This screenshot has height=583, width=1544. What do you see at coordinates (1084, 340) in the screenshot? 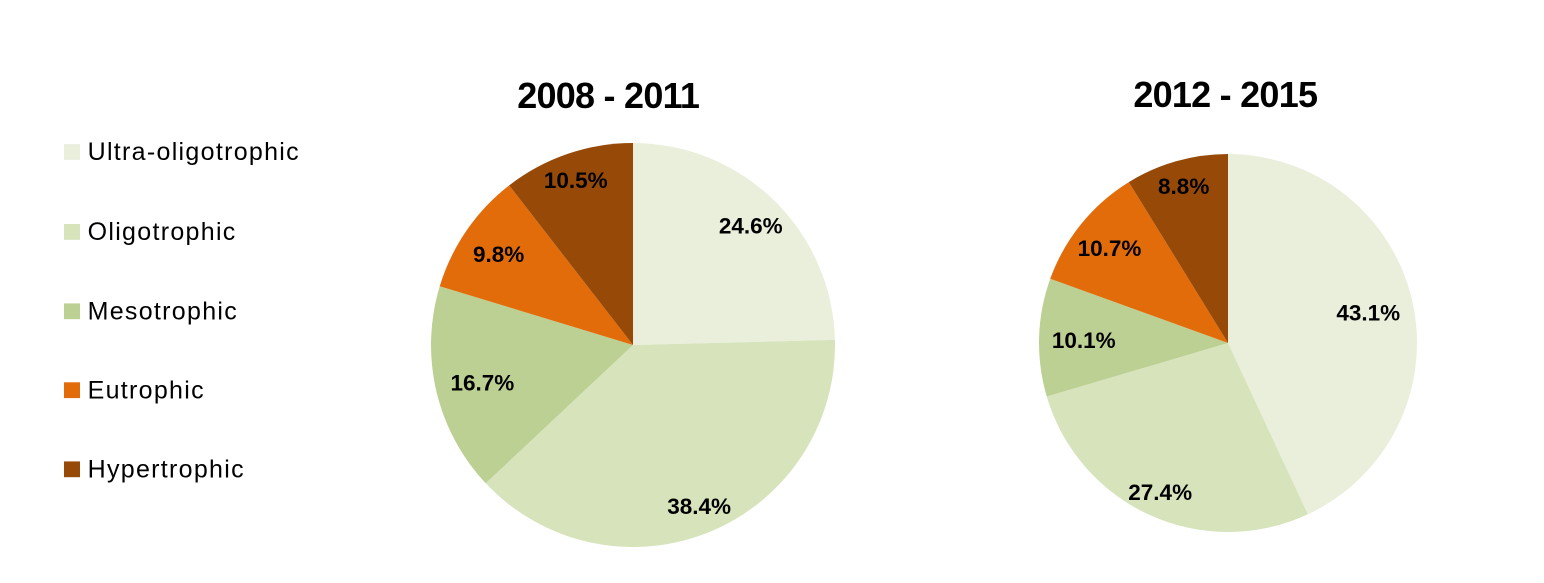
I see `svg-text: 10.1%` at bounding box center [1084, 340].